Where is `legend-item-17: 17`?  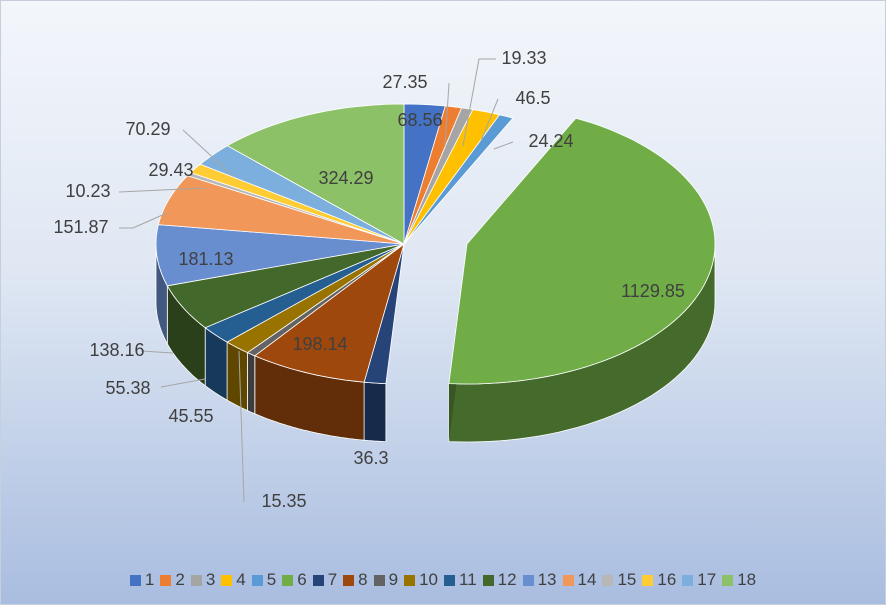 legend-item-17: 17 is located at coordinates (699, 580).